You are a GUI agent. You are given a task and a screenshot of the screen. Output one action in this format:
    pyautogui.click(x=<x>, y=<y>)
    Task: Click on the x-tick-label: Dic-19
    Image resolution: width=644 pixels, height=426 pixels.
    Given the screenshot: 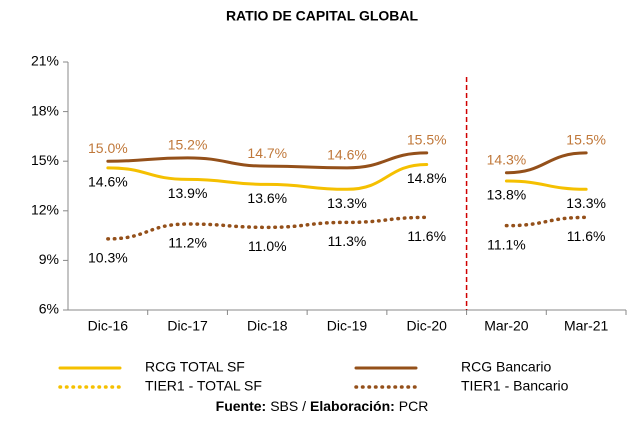 What is the action you would take?
    pyautogui.click(x=347, y=326)
    